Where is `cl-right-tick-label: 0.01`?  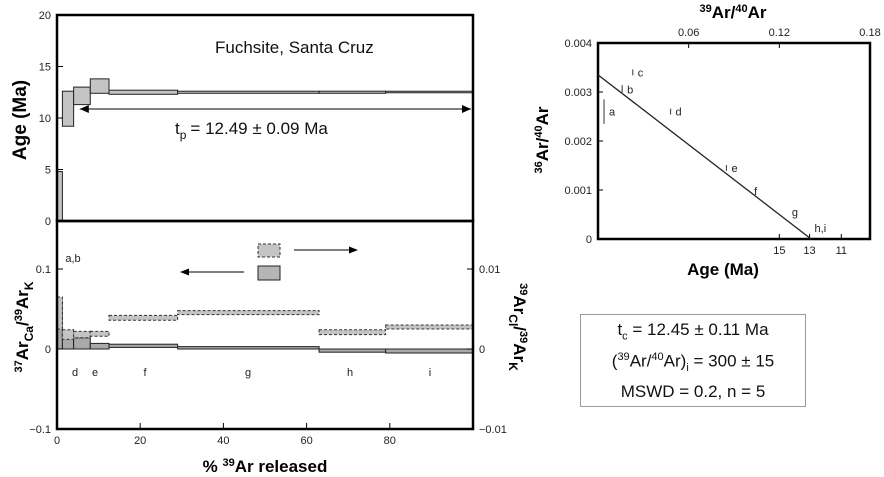 cl-right-tick-label: 0.01 is located at coordinates (489, 270).